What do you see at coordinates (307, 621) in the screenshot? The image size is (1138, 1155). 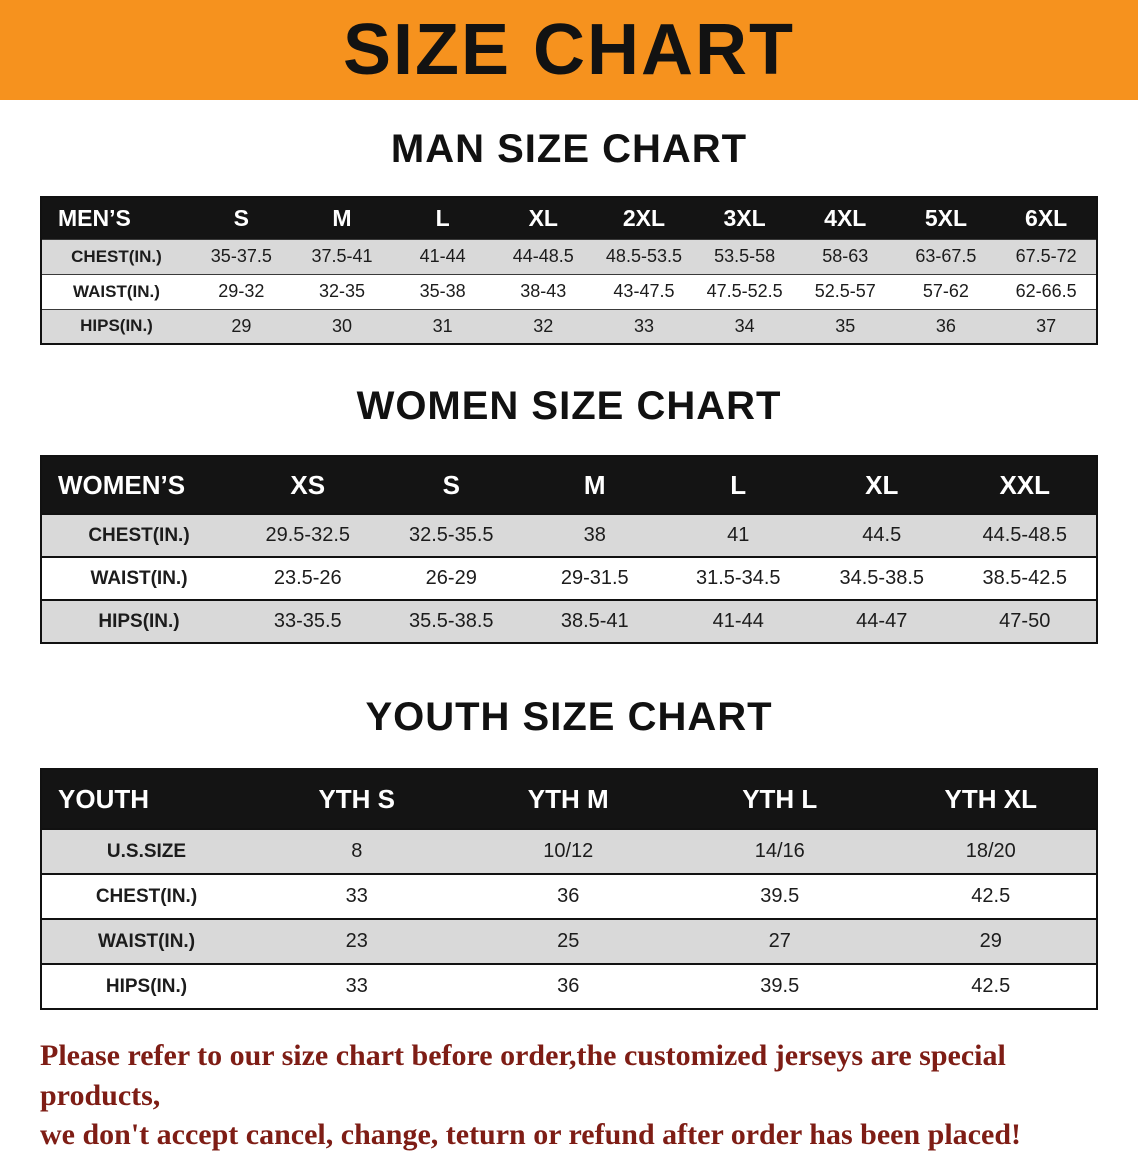 I see `value-cell: 33-35.5` at bounding box center [307, 621].